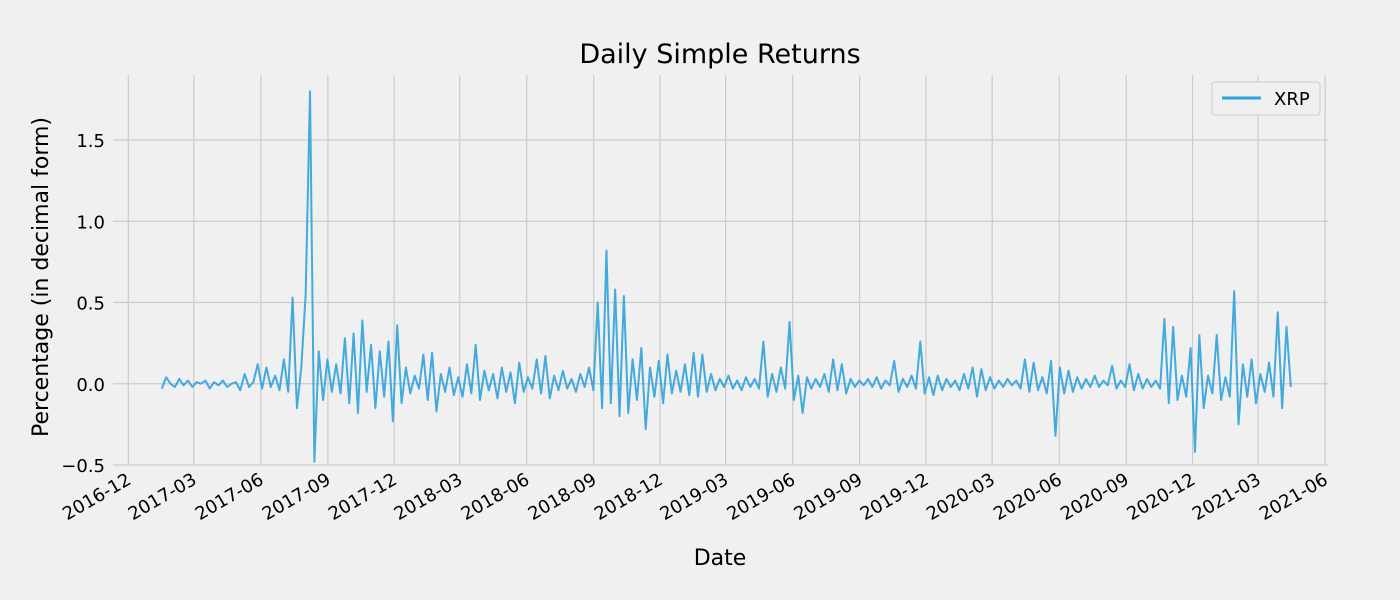  What do you see at coordinates (163, 497) in the screenshot?
I see `x-tick-label: 2017-03` at bounding box center [163, 497].